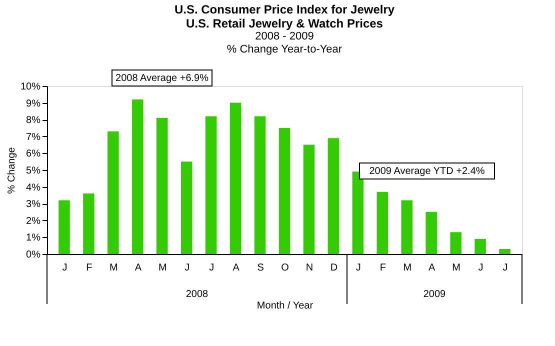  Describe the element at coordinates (33, 255) in the screenshot. I see `y-tick-label: 0%` at that location.